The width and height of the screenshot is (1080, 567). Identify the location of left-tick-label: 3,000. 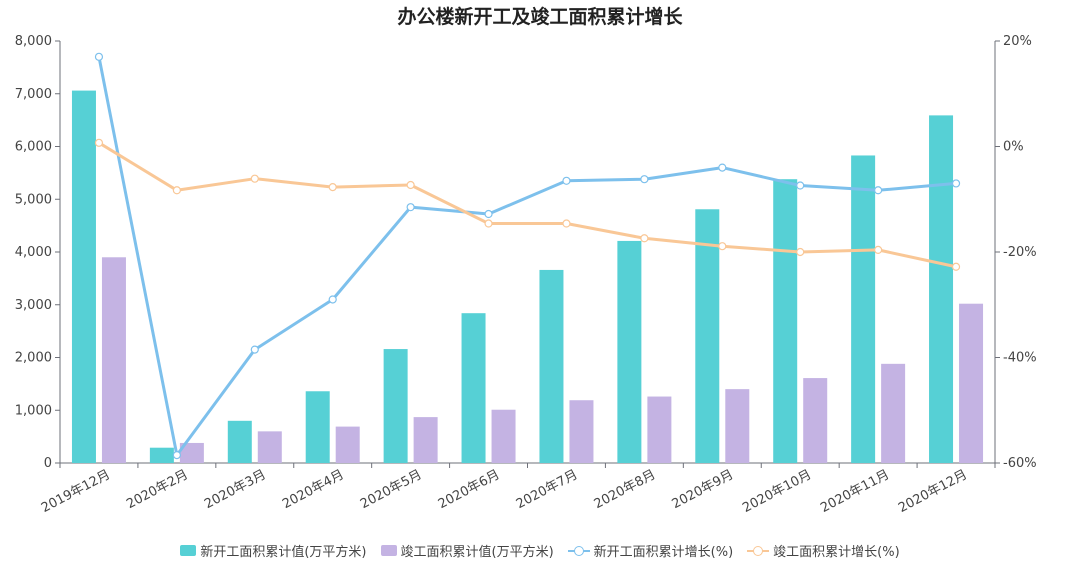
(33, 305).